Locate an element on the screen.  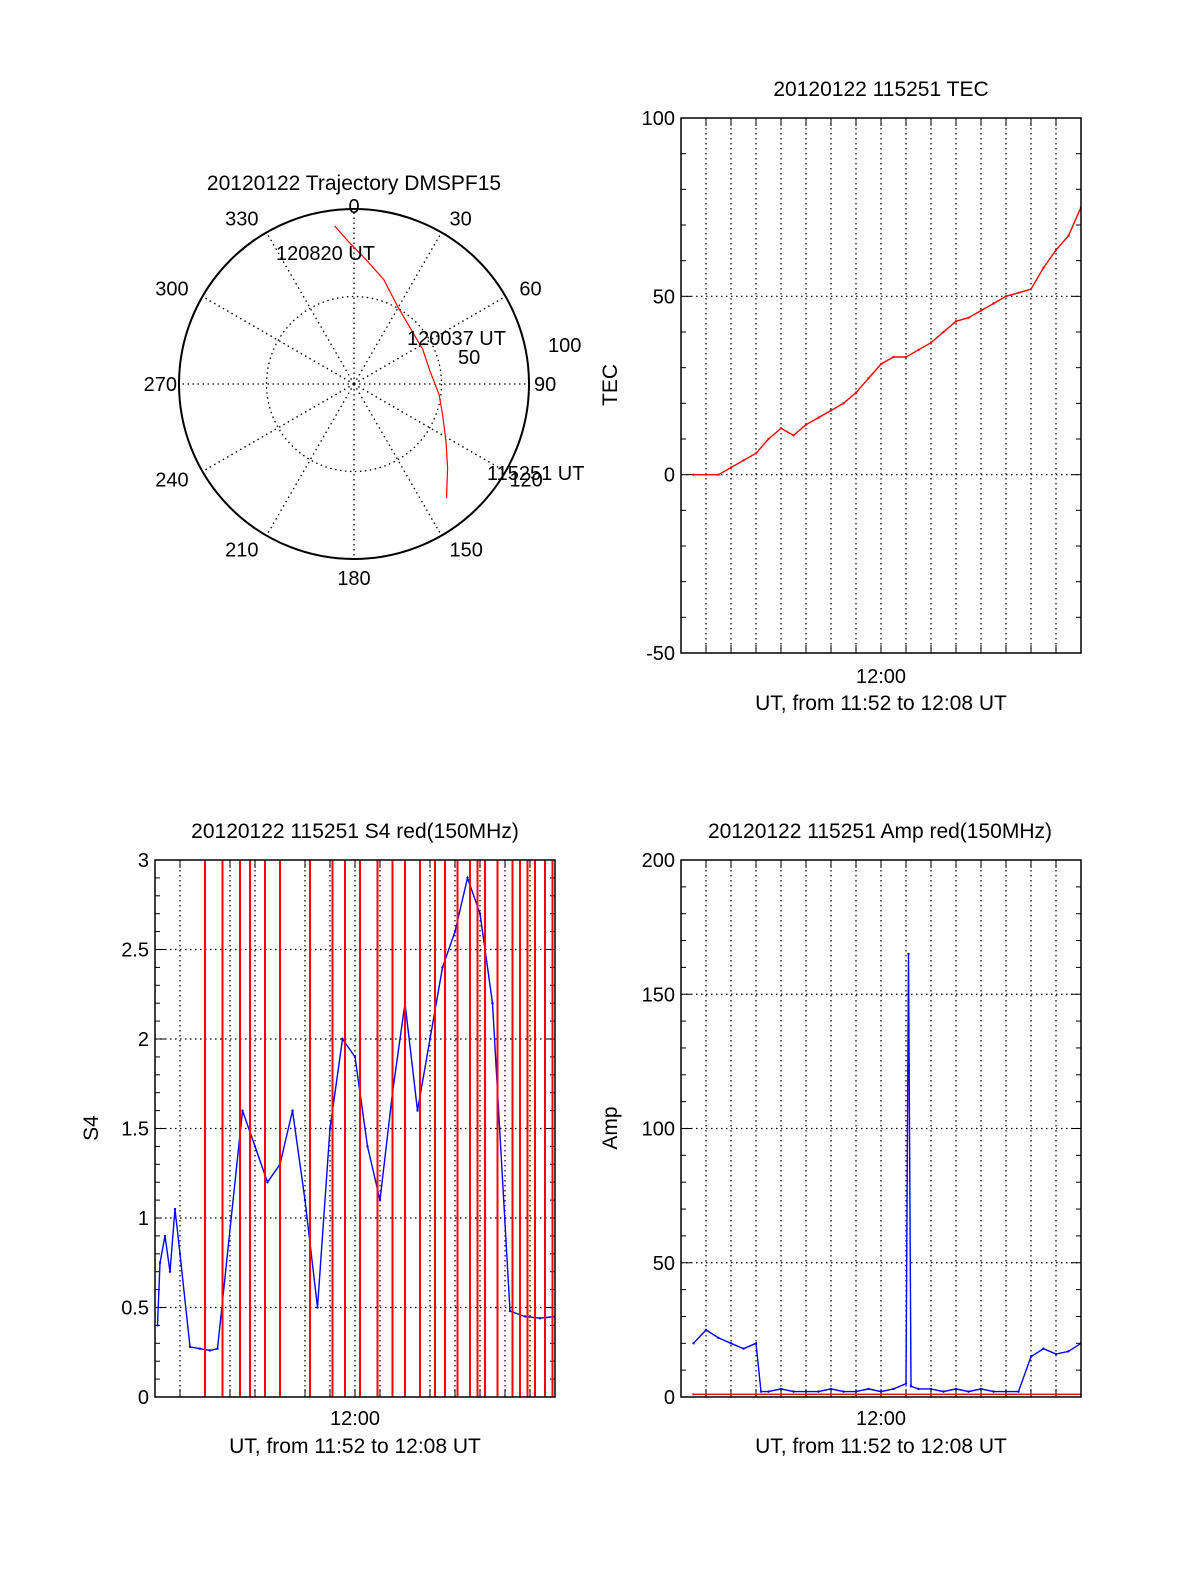
polar-grid is located at coordinates (354, 384).